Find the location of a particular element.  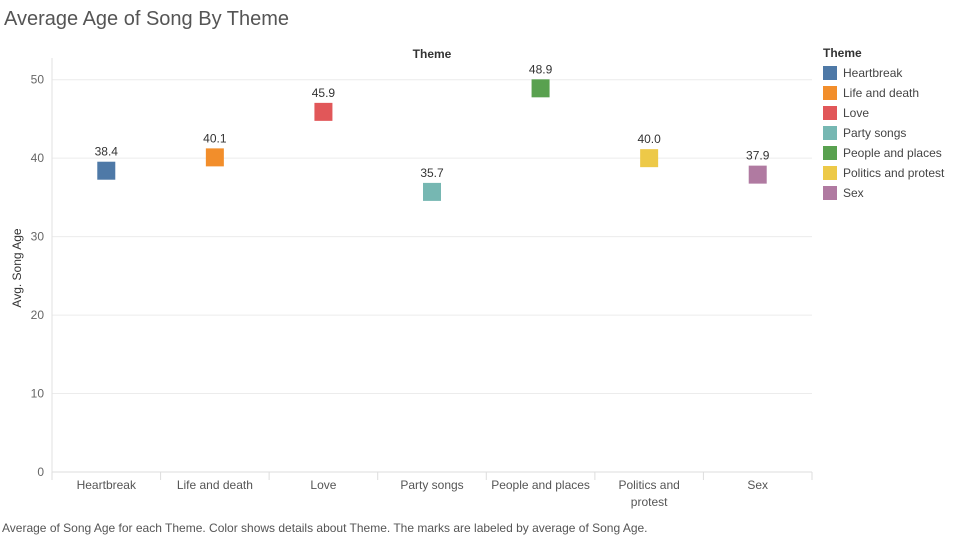

x-tick-label: People and places is located at coordinates (540, 485).